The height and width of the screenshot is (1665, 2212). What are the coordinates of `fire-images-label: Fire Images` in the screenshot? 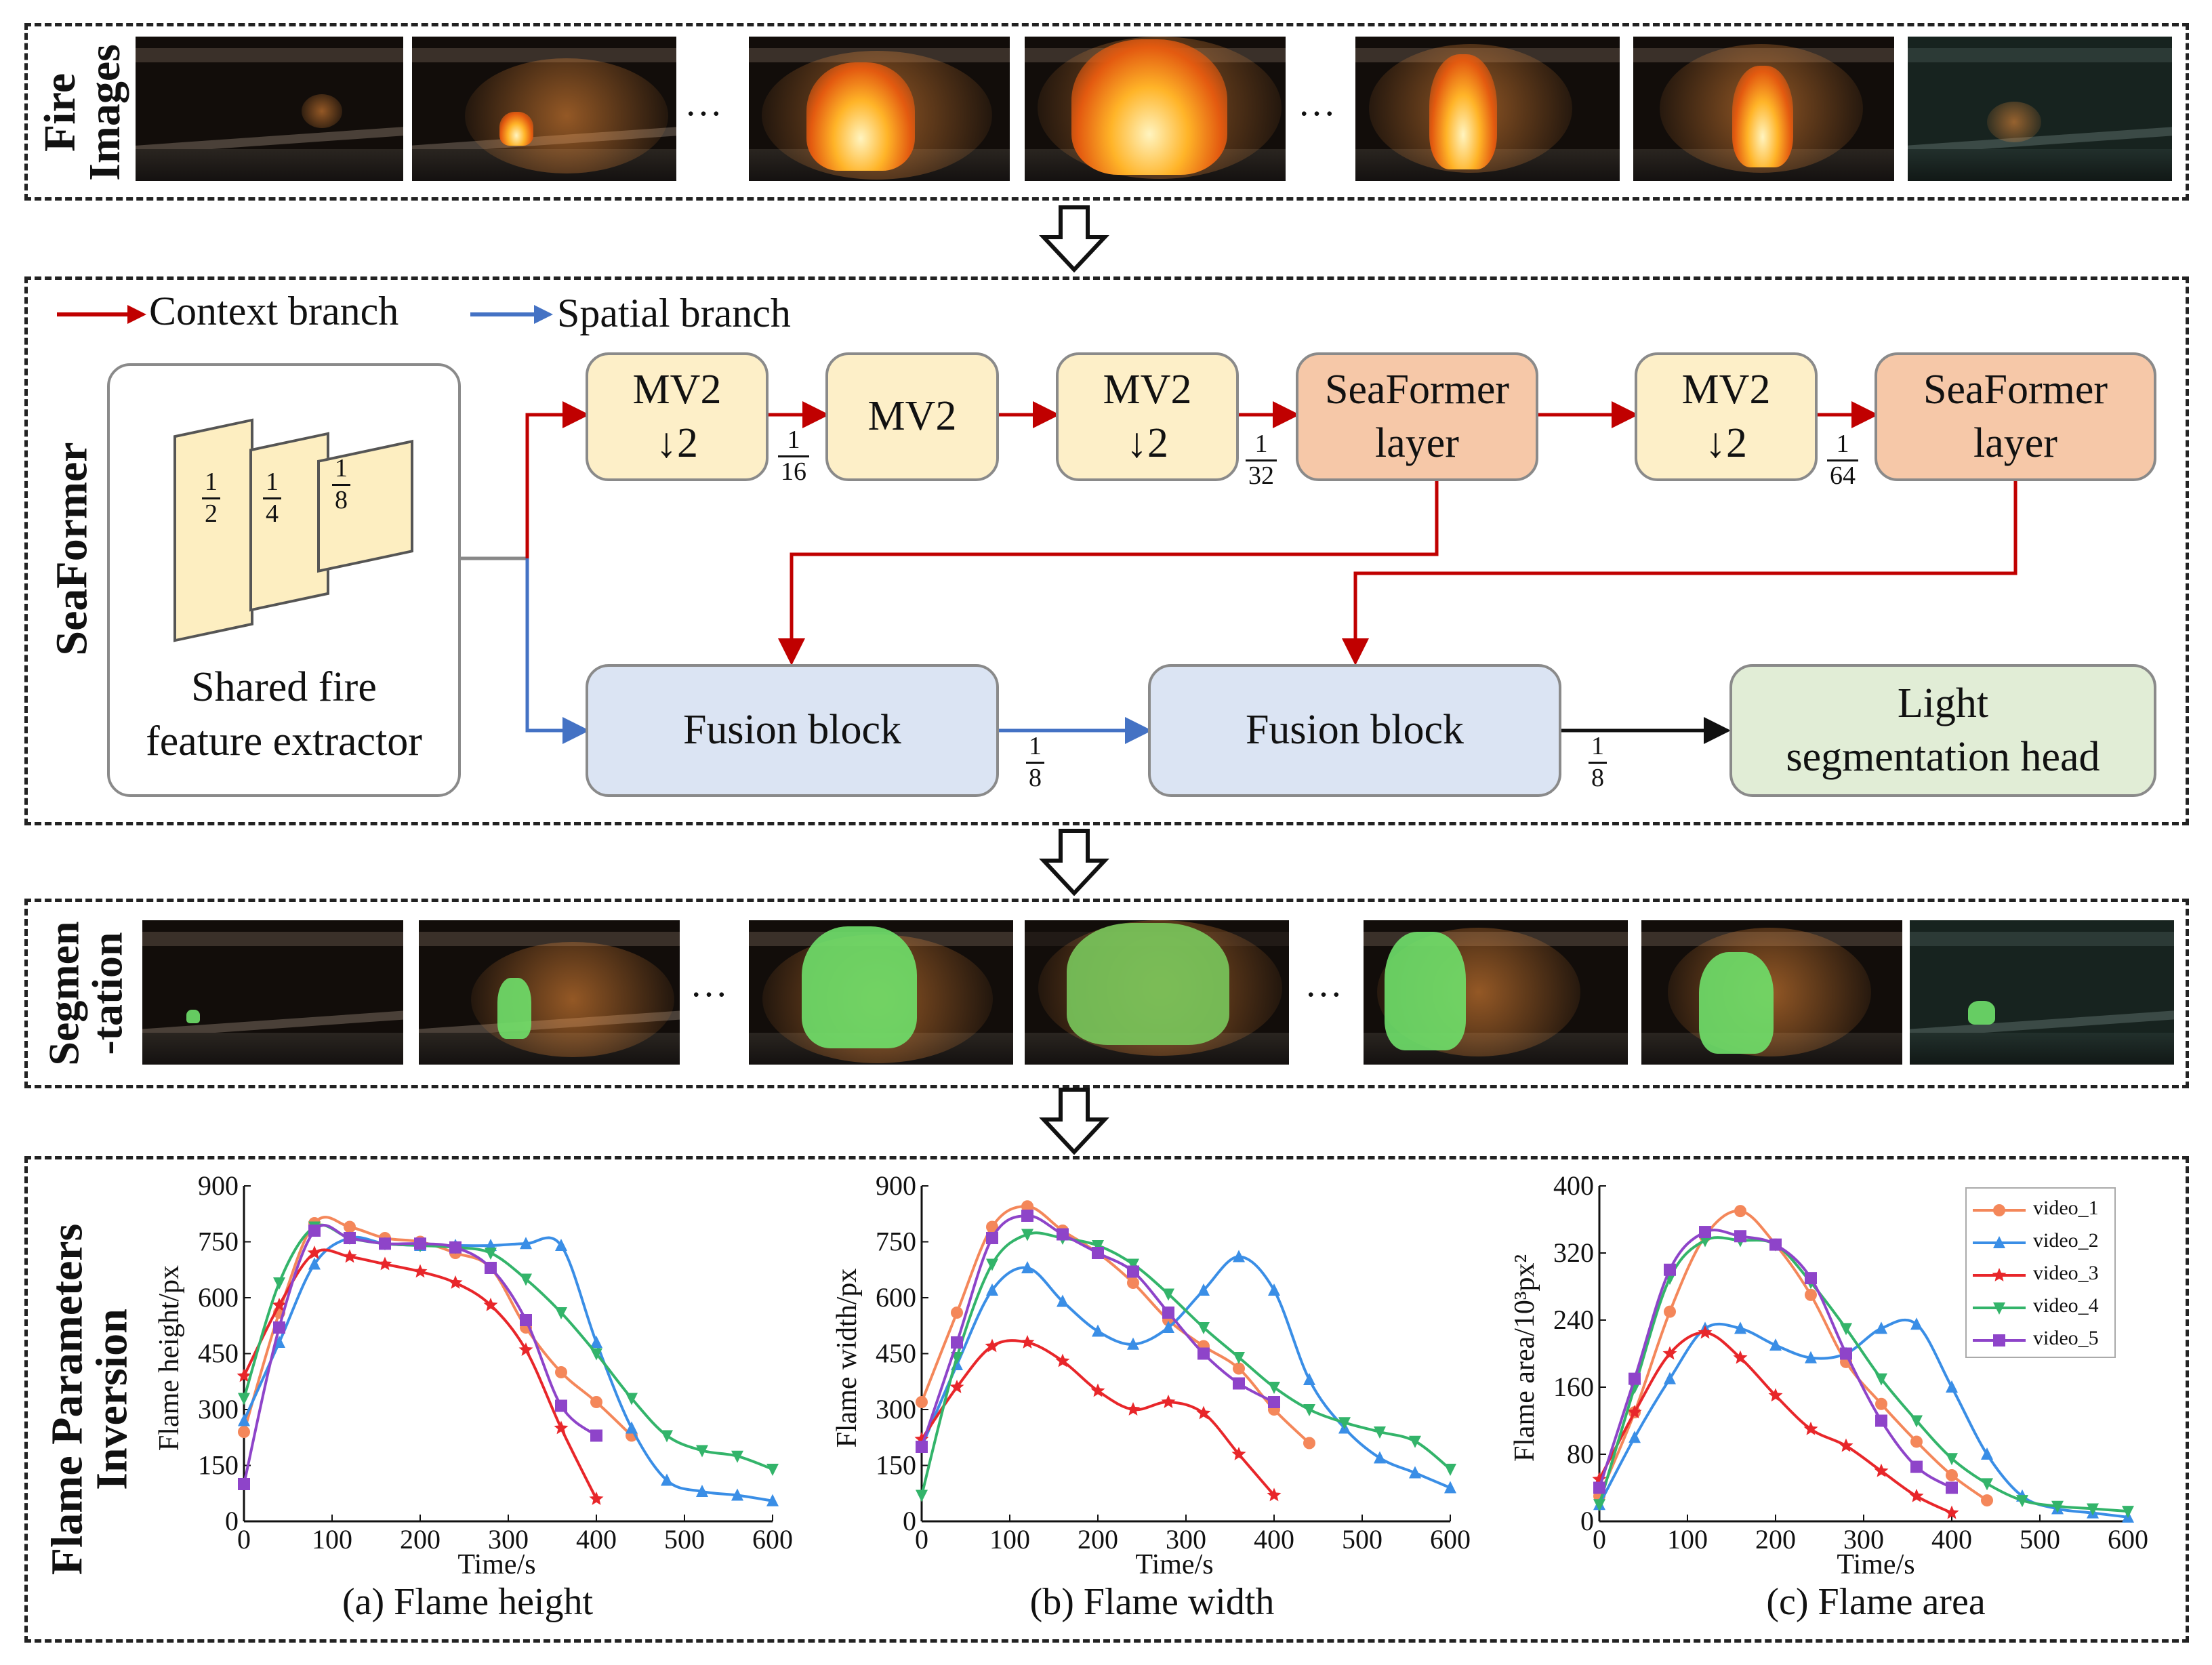 It's located at (82, 113).